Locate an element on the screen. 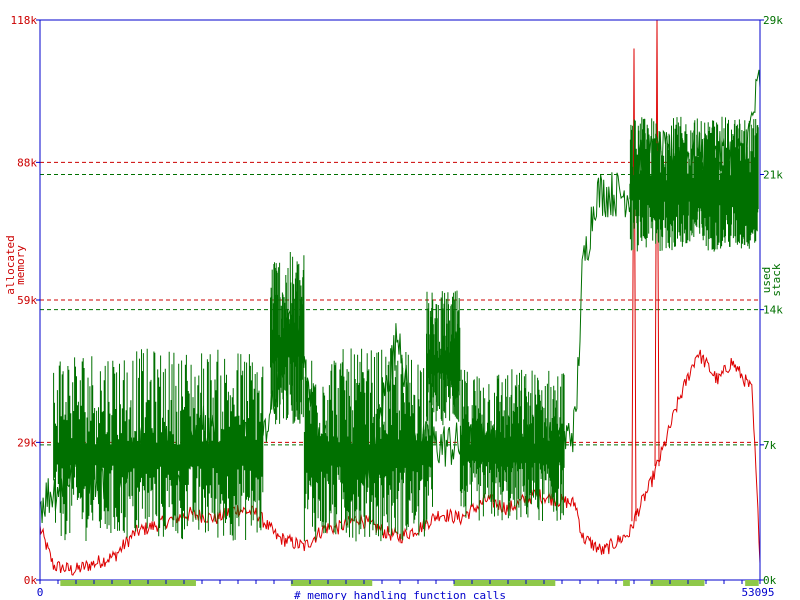  left-tick-label-4: 118k is located at coordinates (24, 20).